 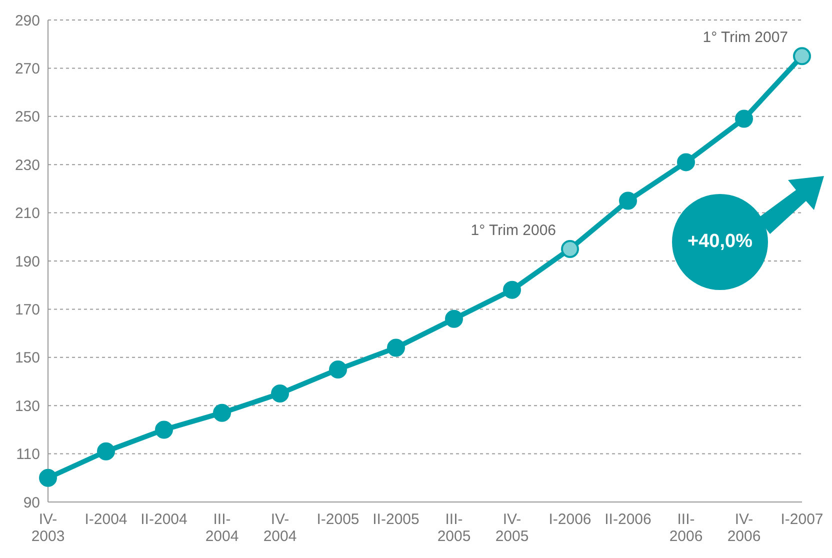 What do you see at coordinates (280, 528) in the screenshot?
I see `x-tick-label: IV- 2004` at bounding box center [280, 528].